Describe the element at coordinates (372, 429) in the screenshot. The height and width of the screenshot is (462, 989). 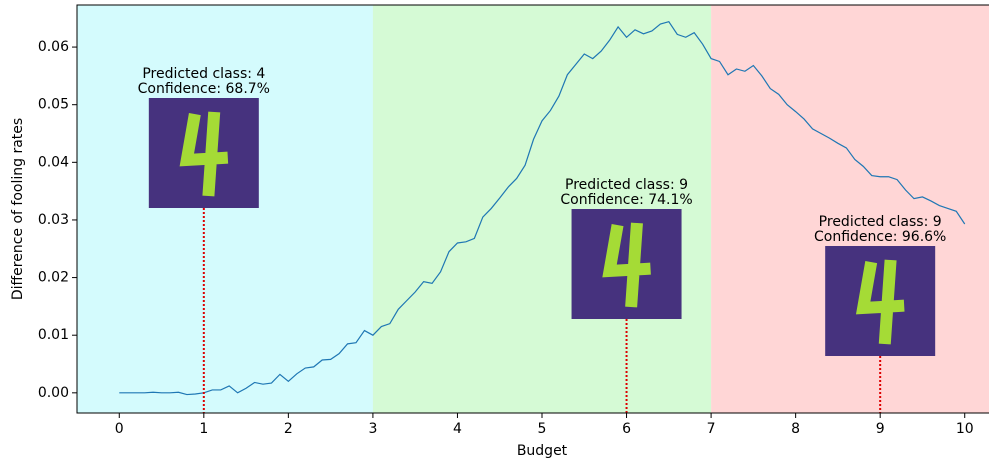
I see `x-tick-label: 3` at that location.